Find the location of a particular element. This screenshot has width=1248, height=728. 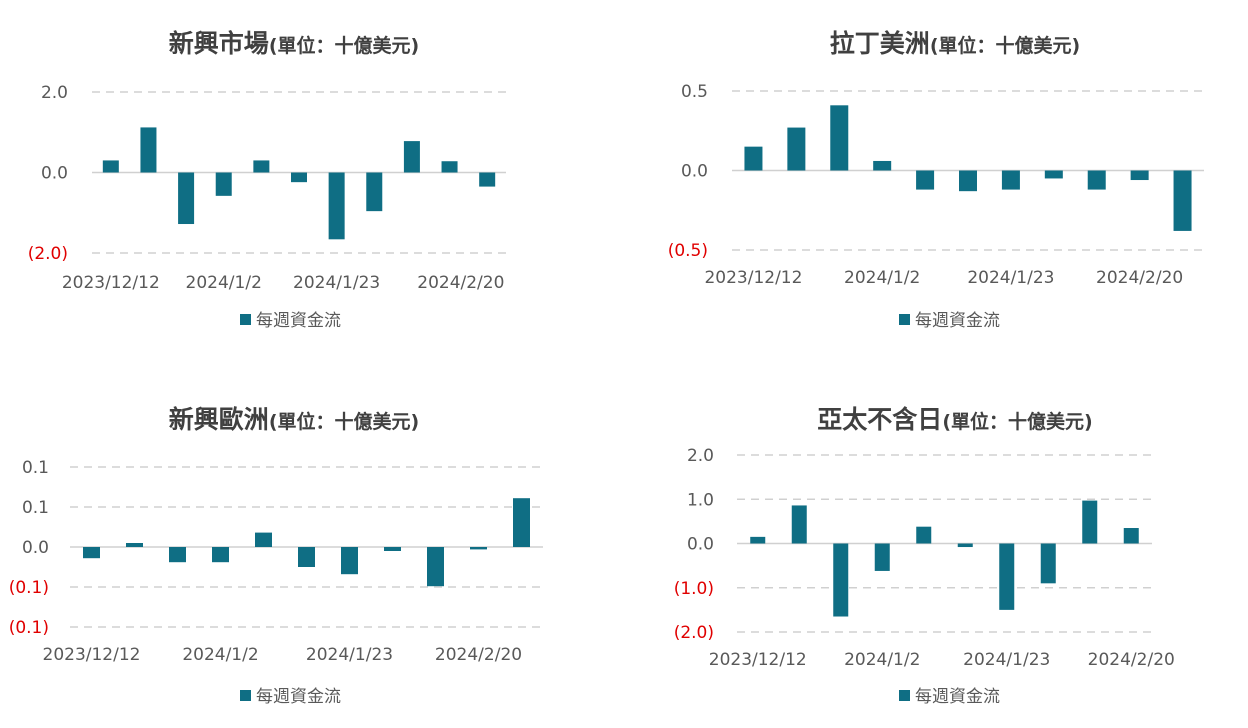

y-tick-label: (1.0) is located at coordinates (694, 589).